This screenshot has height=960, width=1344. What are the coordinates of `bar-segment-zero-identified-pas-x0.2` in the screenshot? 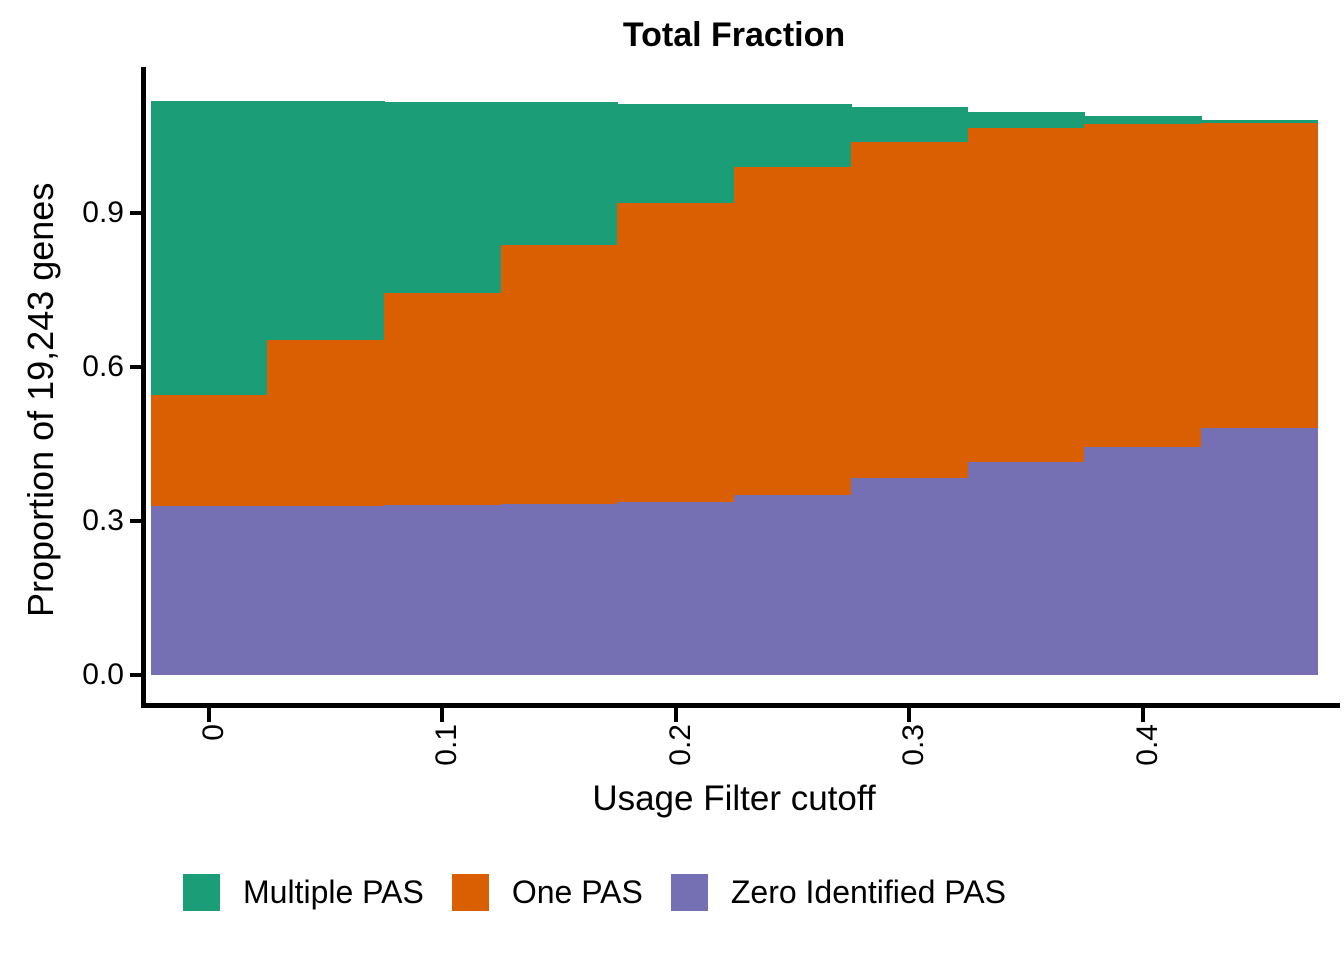 It's located at (676, 588).